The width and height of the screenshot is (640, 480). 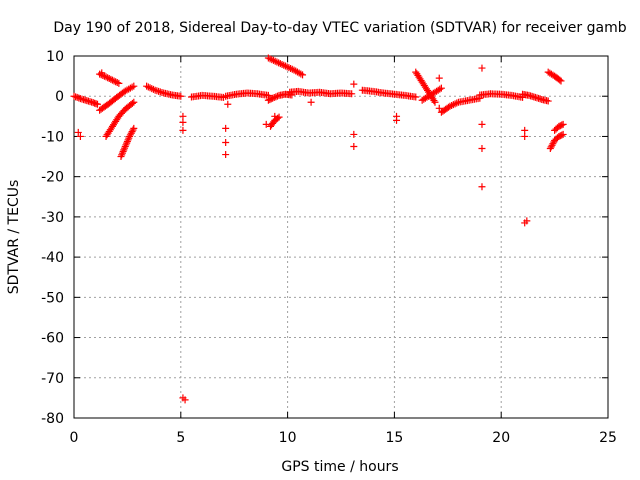 I want to click on series-arc-g, so click(x=207, y=96).